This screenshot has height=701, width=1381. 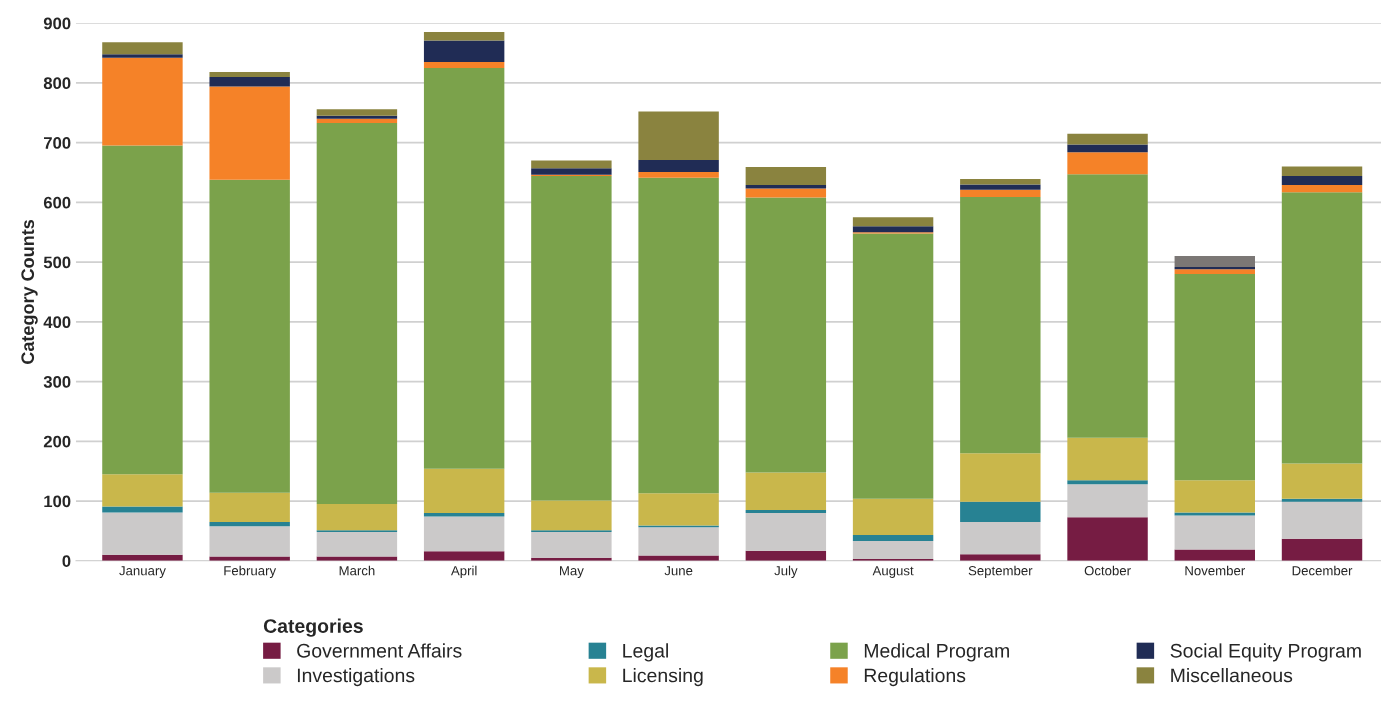 I want to click on y-tick-label: 600, so click(x=57, y=202).